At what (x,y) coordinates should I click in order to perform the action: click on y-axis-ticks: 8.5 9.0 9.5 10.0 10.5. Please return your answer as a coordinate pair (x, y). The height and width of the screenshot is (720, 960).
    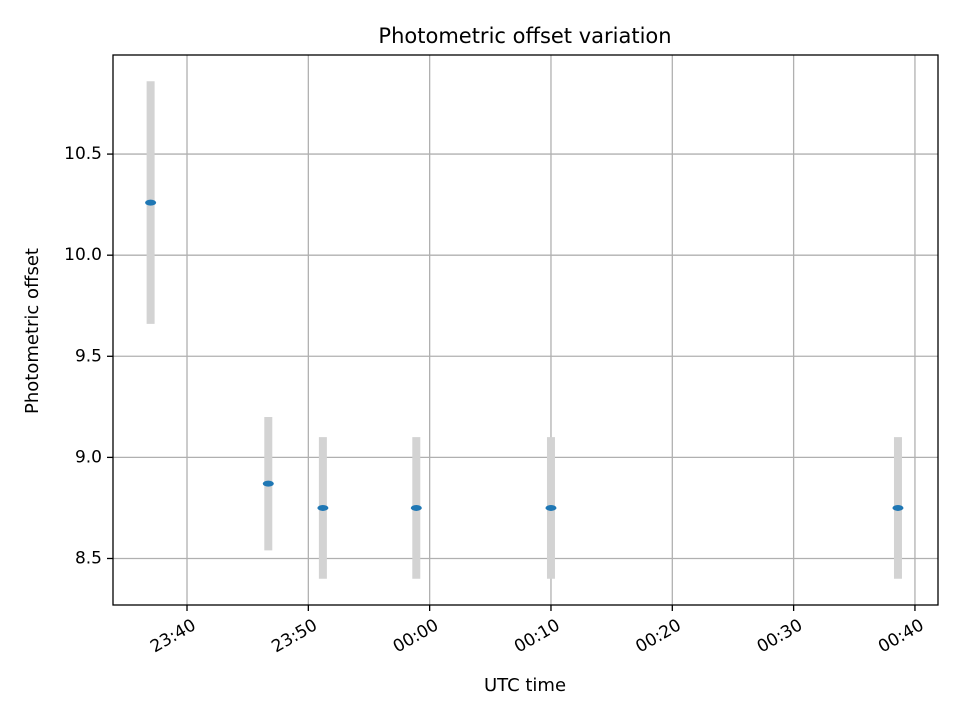
    Looking at the image, I should click on (88, 356).